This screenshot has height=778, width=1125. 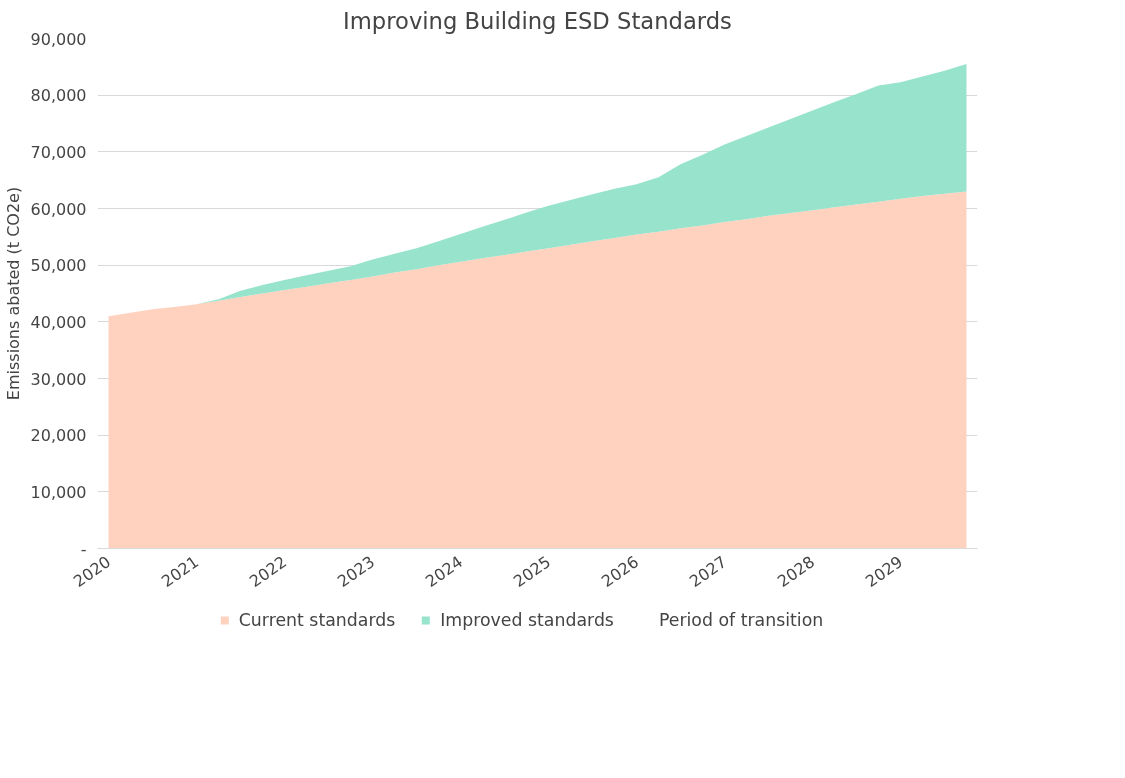 I want to click on y-tick-label: 70,000, so click(x=58, y=152).